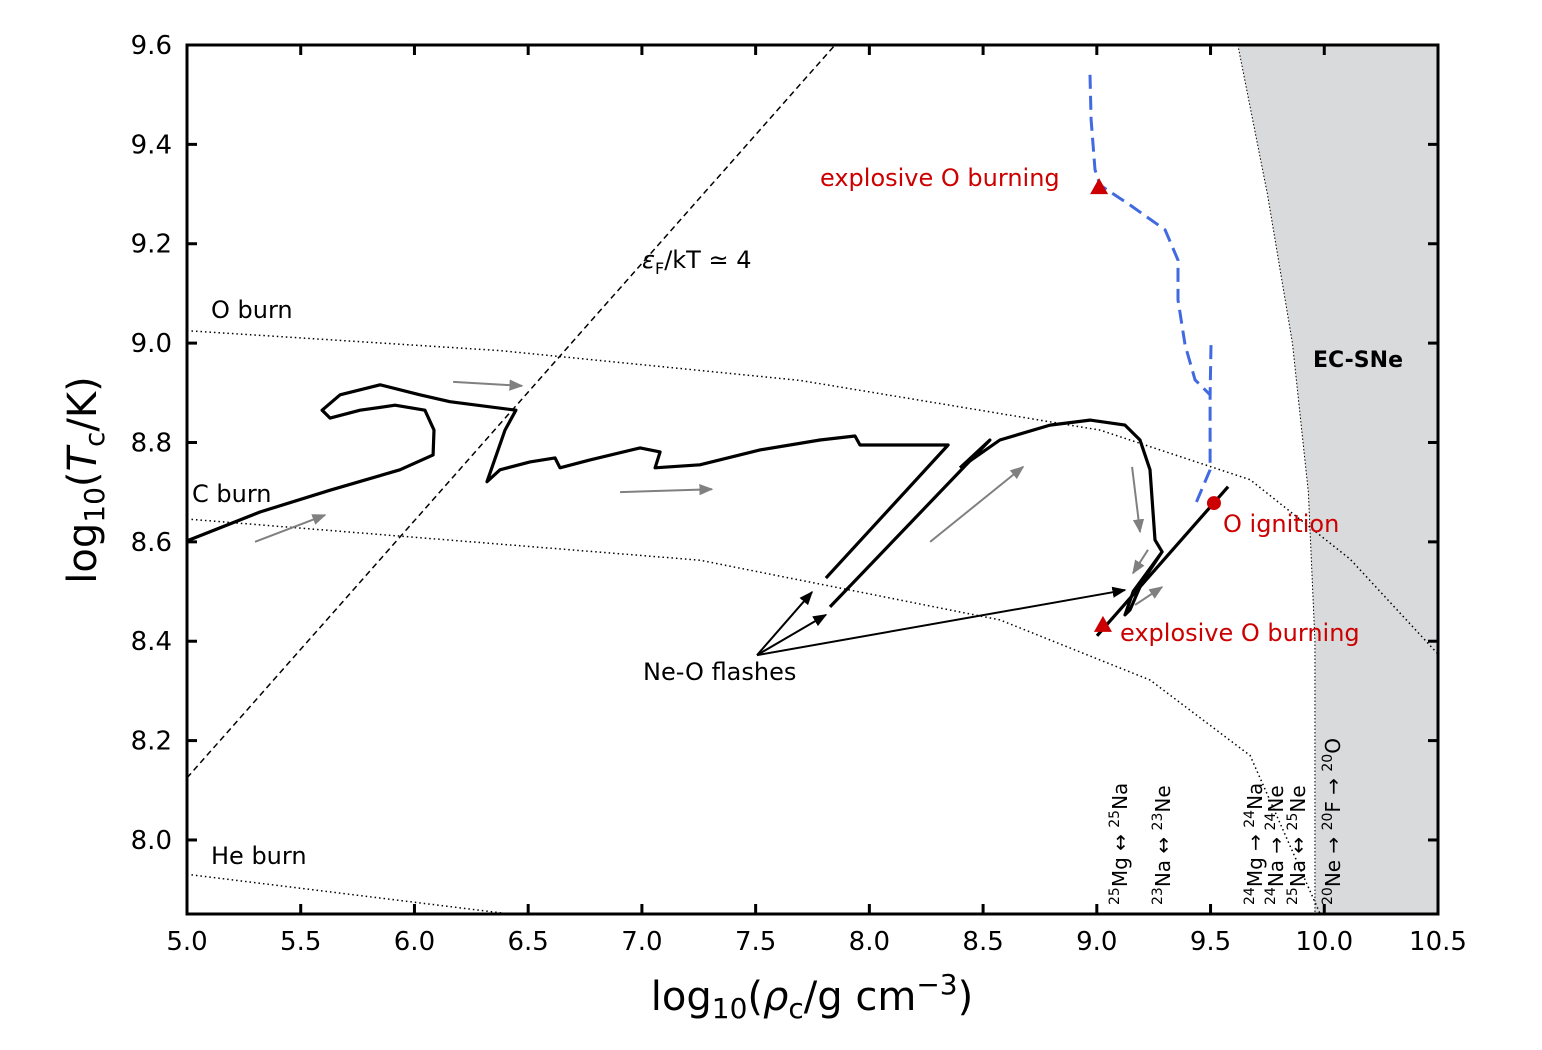  I want to click on x-tick-label: 10.0, so click(1324, 942).